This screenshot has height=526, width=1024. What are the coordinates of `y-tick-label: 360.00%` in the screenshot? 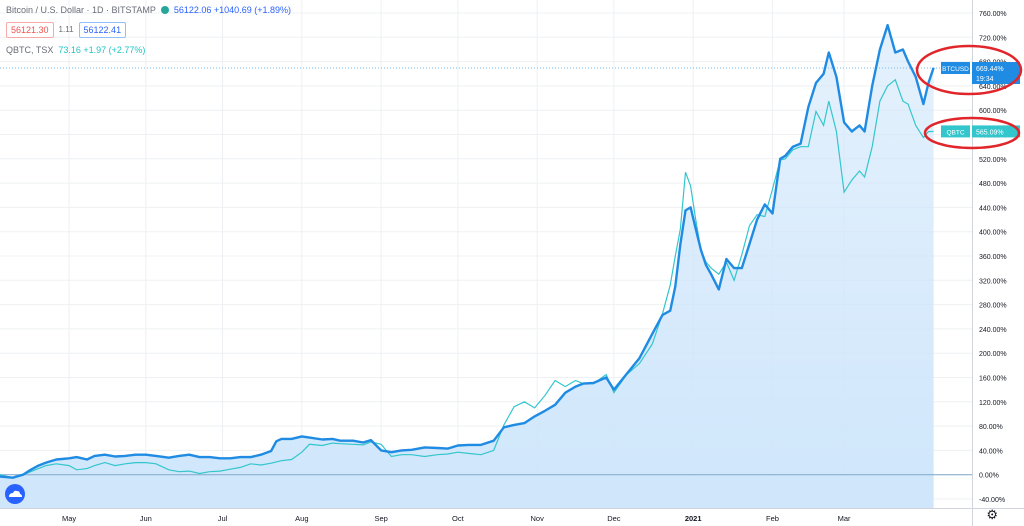 It's located at (993, 257).